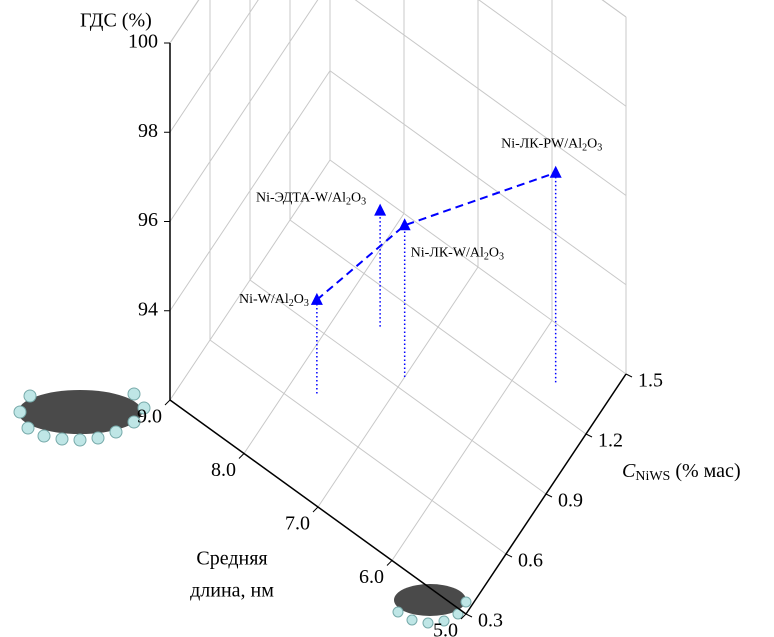  Describe the element at coordinates (149, 417) in the screenshot. I see `x-tick-label: 9.0` at that location.